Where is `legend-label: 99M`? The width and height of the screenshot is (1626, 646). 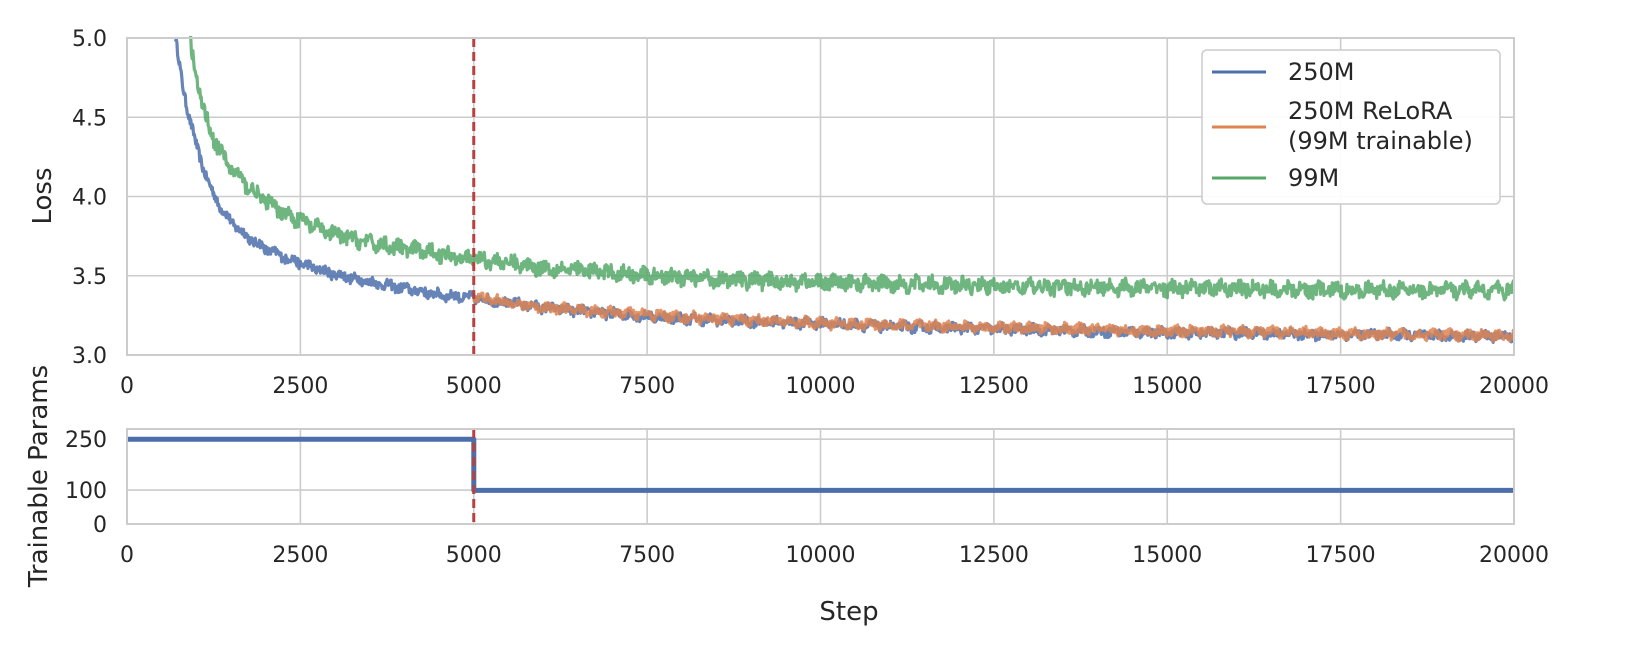 legend-label: 99M is located at coordinates (1313, 178).